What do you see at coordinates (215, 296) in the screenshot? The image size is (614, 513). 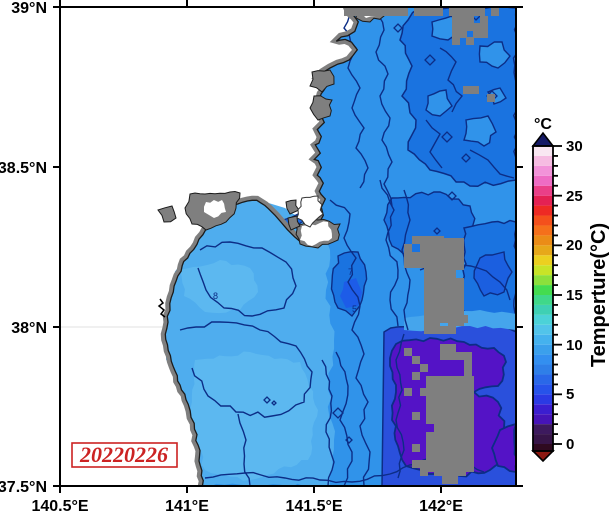 I see `svg-text: 8` at bounding box center [215, 296].